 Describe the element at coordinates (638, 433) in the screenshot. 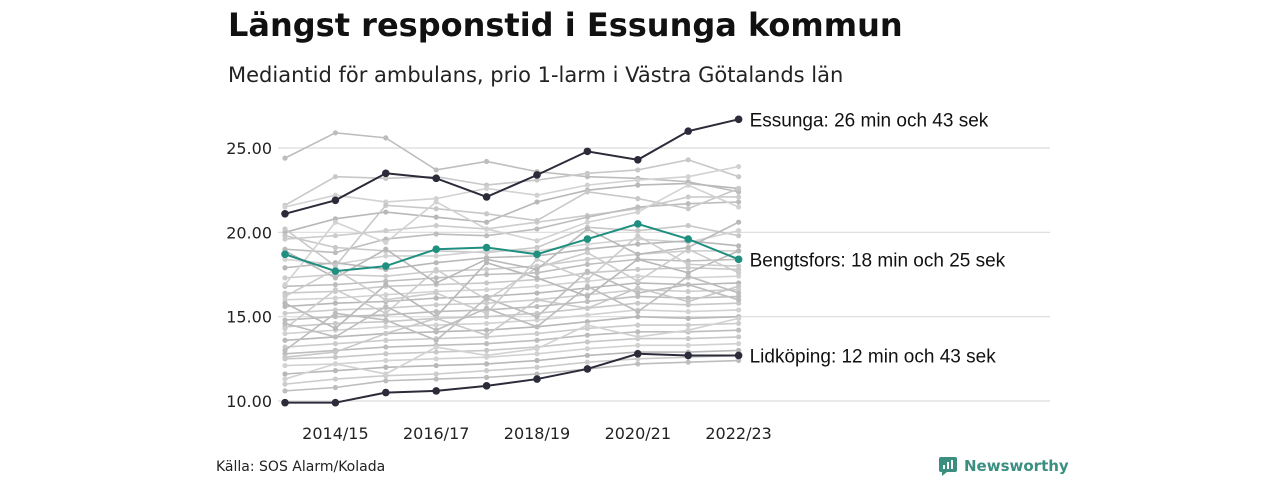

I see `x-tick-label: 2020/21` at that location.